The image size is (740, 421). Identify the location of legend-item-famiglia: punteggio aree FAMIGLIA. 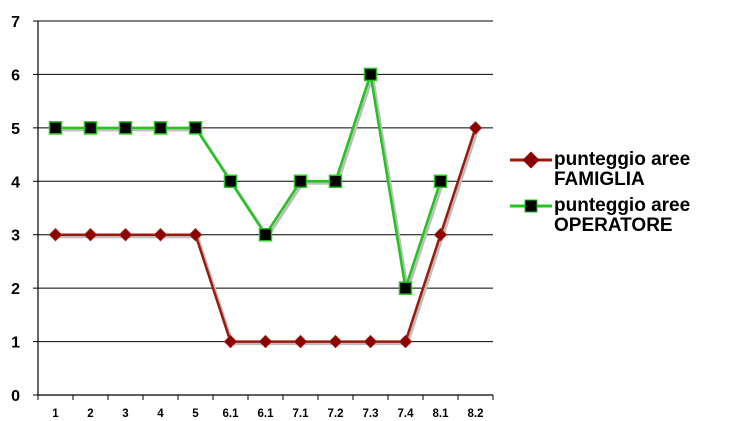
(624, 170).